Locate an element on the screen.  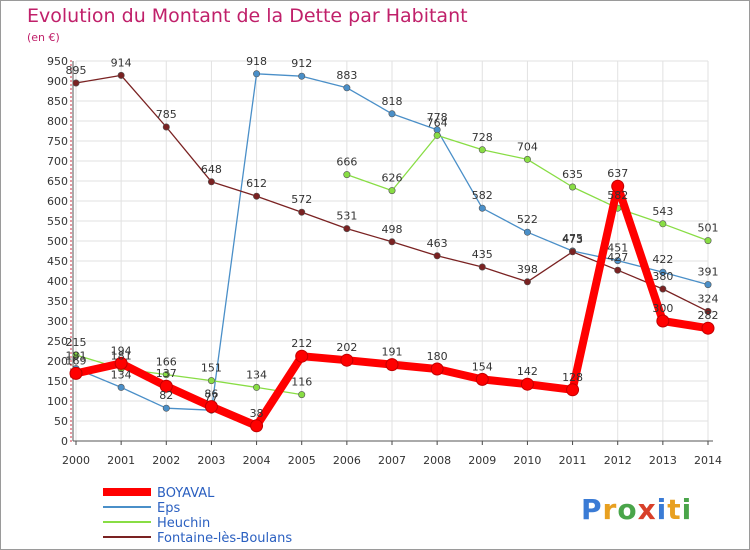
y-tick-label: 750 is located at coordinates (57, 141).